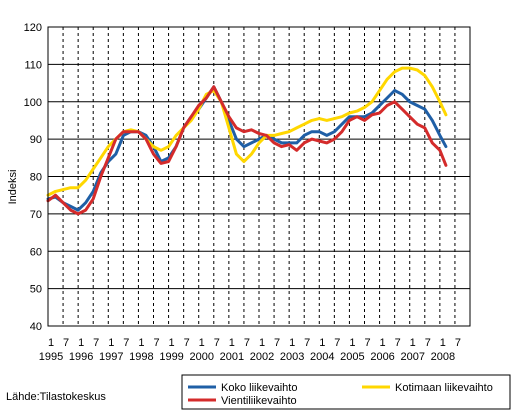 Image resolution: width=517 pixels, height=414 pixels. I want to click on y-tick-label: 110, so click(33, 65).